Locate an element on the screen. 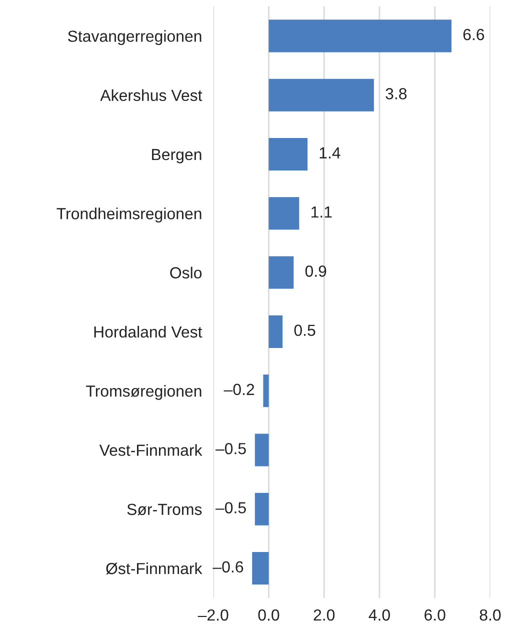 The image size is (508, 636). data-label: 3.8 is located at coordinates (396, 94).